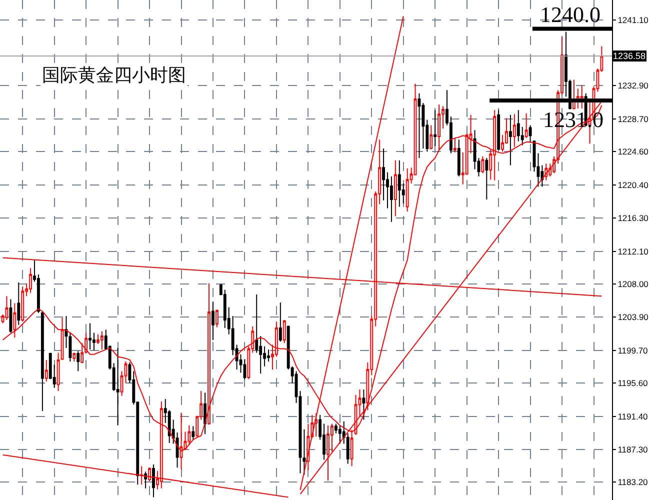 The height and width of the screenshot is (500, 654). Describe the element at coordinates (633, 151) in the screenshot. I see `y-tick-label: 1224.60` at that location.